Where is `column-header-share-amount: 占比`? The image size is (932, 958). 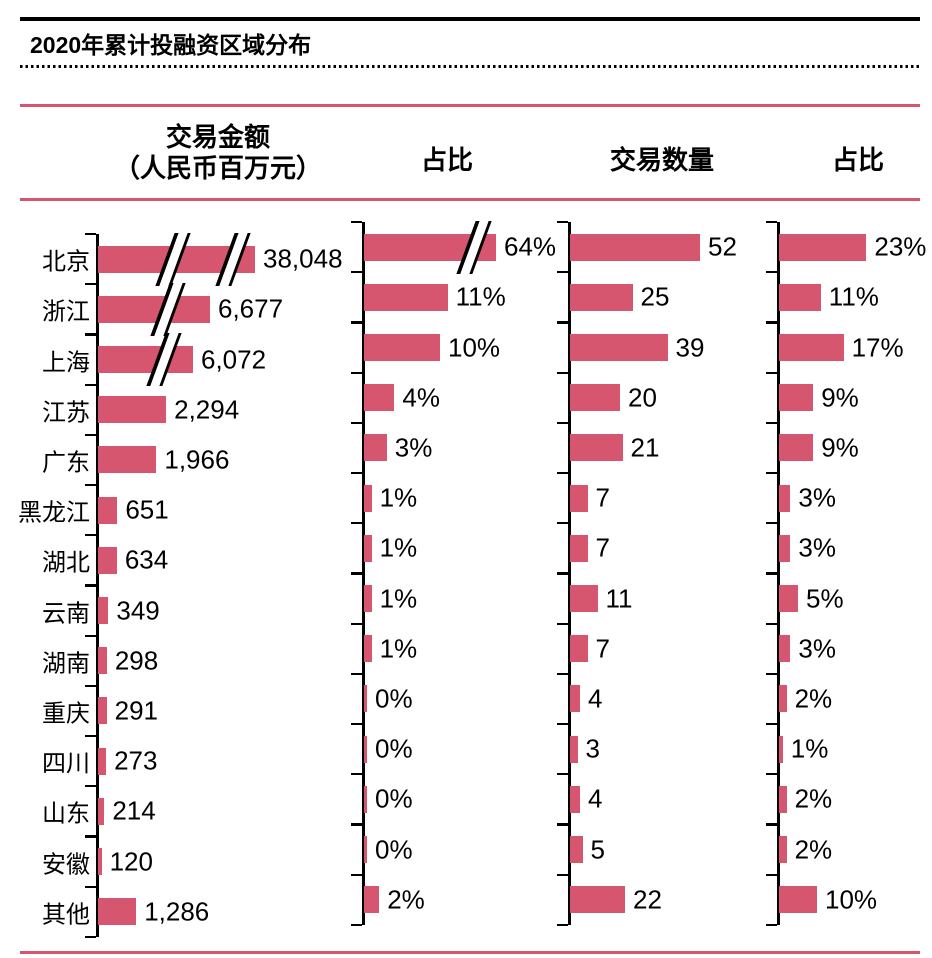 column-header-share-amount: 占比 is located at coordinates (447, 160).